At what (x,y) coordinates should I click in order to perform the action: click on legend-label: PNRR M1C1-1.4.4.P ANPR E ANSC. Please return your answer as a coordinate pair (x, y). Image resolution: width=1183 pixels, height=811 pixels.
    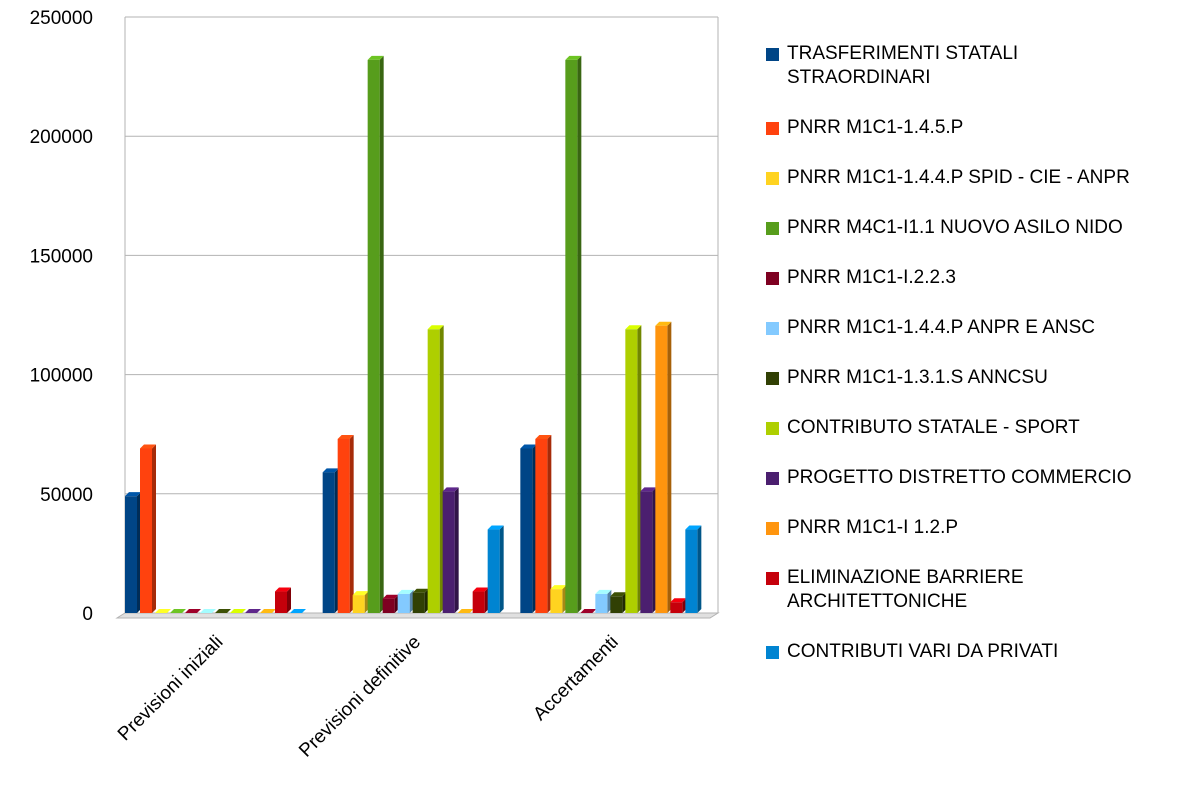
    Looking at the image, I should click on (941, 327).